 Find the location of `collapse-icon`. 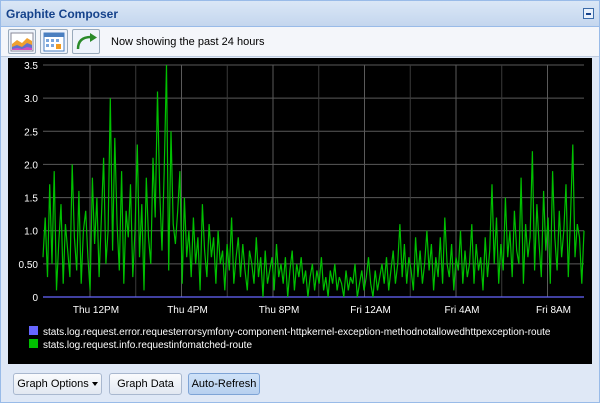

collapse-icon is located at coordinates (588, 13).